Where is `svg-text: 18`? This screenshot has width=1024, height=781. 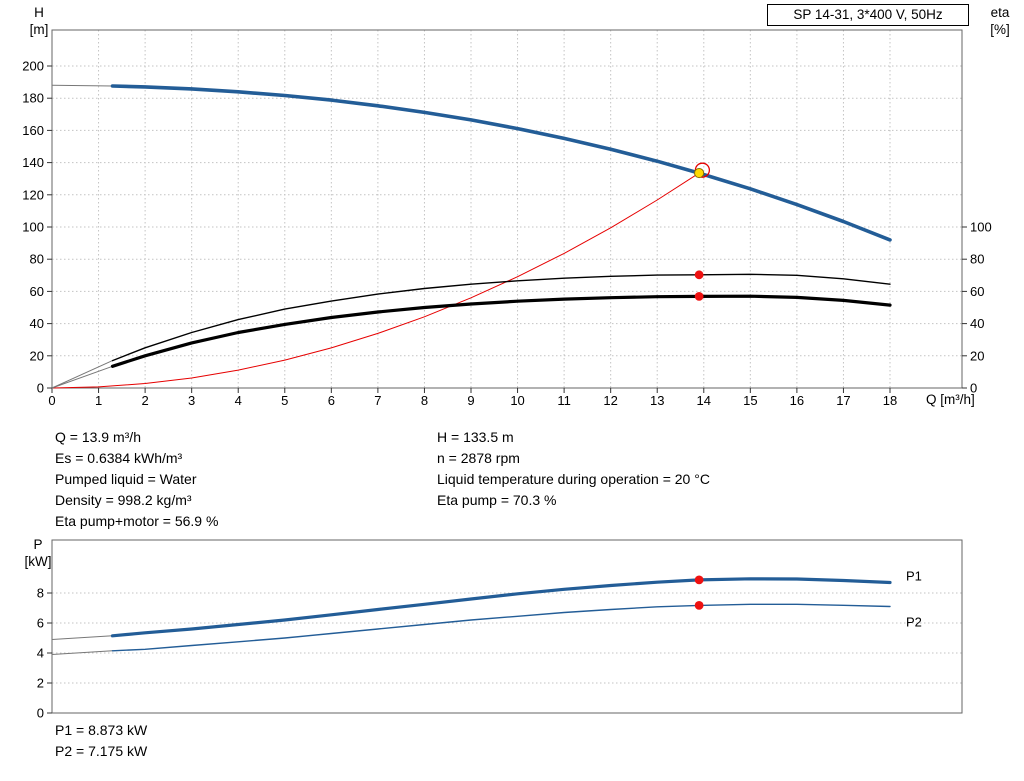 svg-text: 18 is located at coordinates (890, 400).